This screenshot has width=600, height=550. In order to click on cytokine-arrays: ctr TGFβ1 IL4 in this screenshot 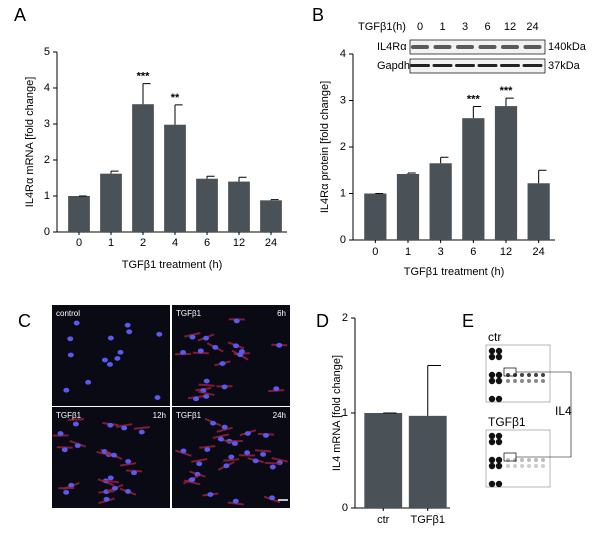, I will do `click(528, 409)`.